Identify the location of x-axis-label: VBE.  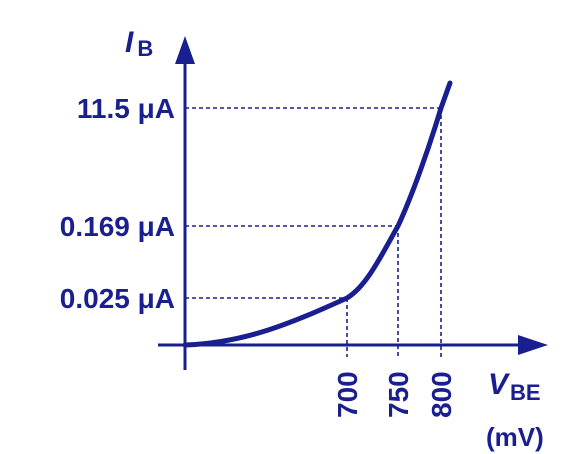
(514, 386).